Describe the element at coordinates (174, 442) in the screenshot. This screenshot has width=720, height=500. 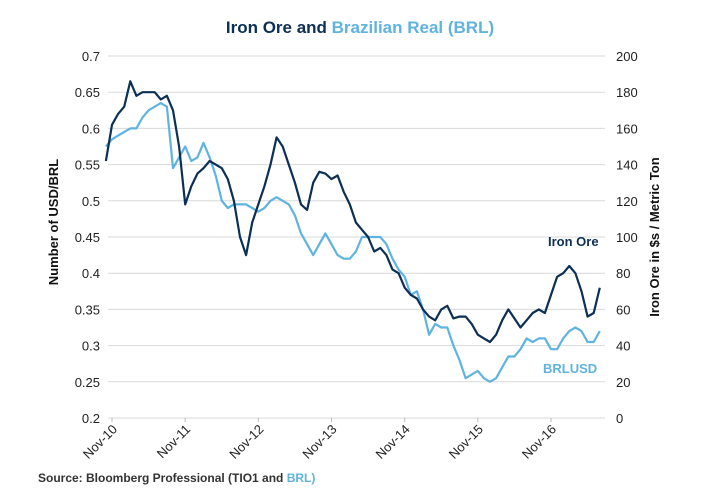
I see `x-tick-label: Nov-11` at that location.